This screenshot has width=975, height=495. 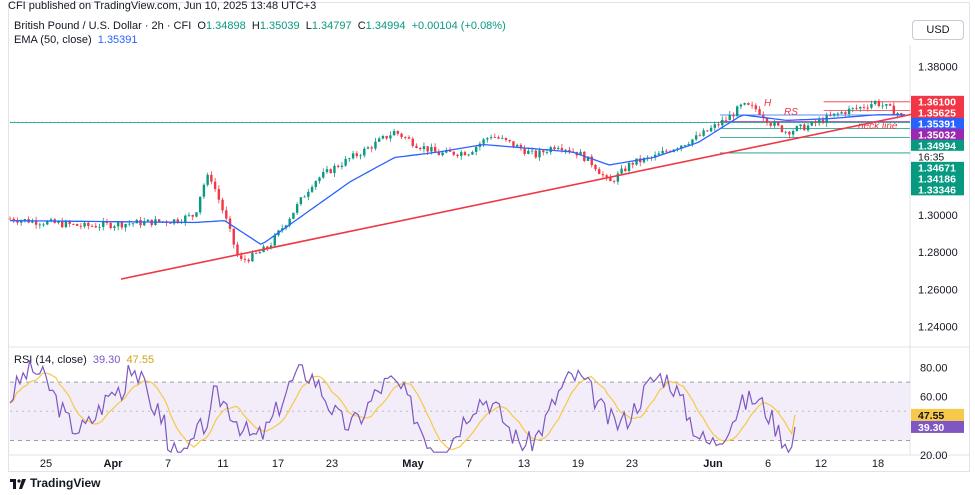 What do you see at coordinates (308, 26) in the screenshot?
I see `low-label: L` at bounding box center [308, 26].